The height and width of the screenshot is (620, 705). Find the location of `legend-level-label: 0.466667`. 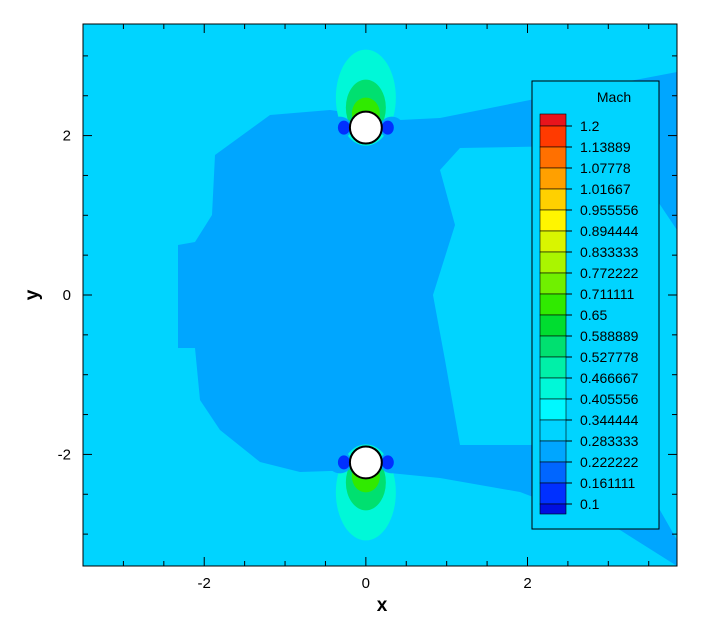

legend-level-label: 0.466667 is located at coordinates (609, 378).